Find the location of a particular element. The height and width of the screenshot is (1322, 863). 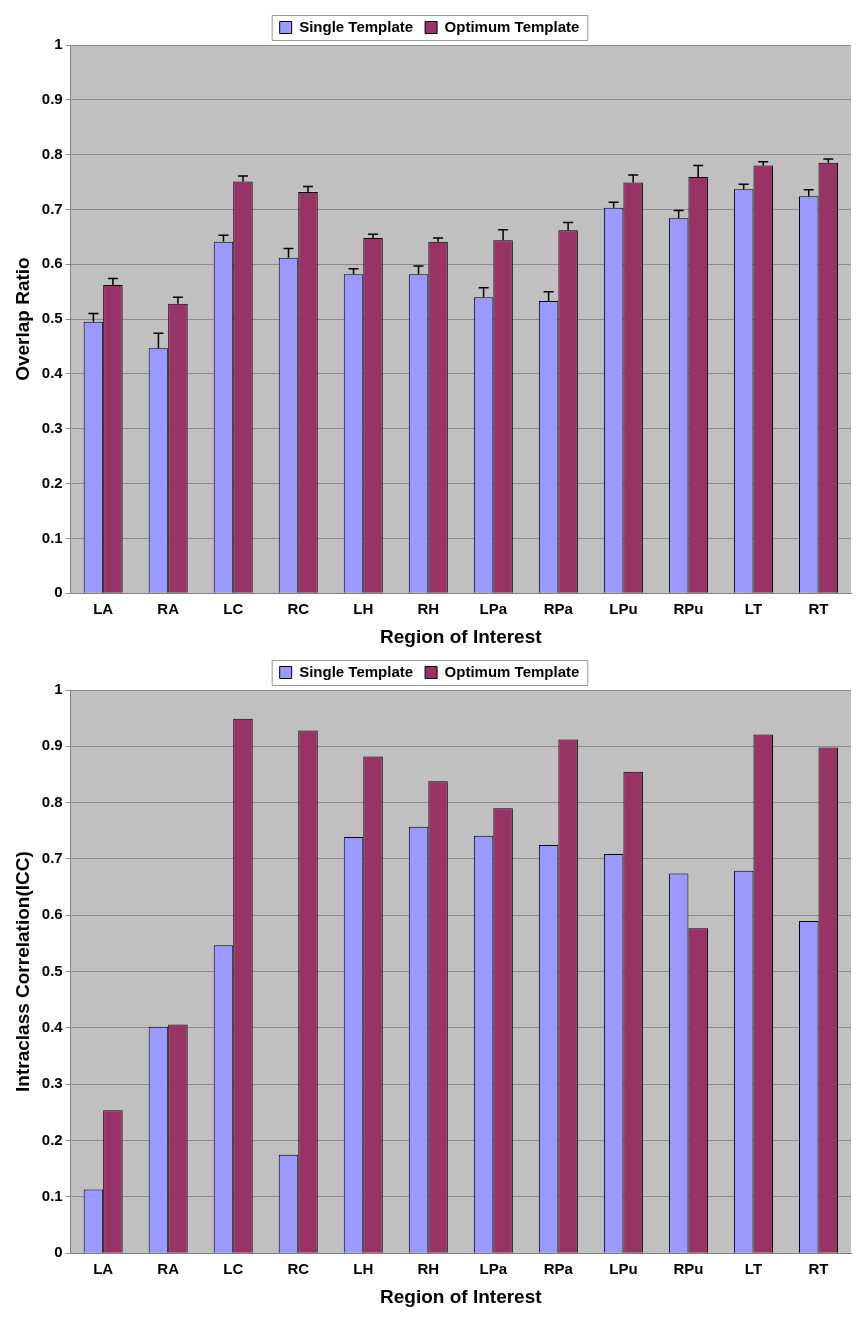

y-axis-title: Overlap Ratio is located at coordinates (22, 319).